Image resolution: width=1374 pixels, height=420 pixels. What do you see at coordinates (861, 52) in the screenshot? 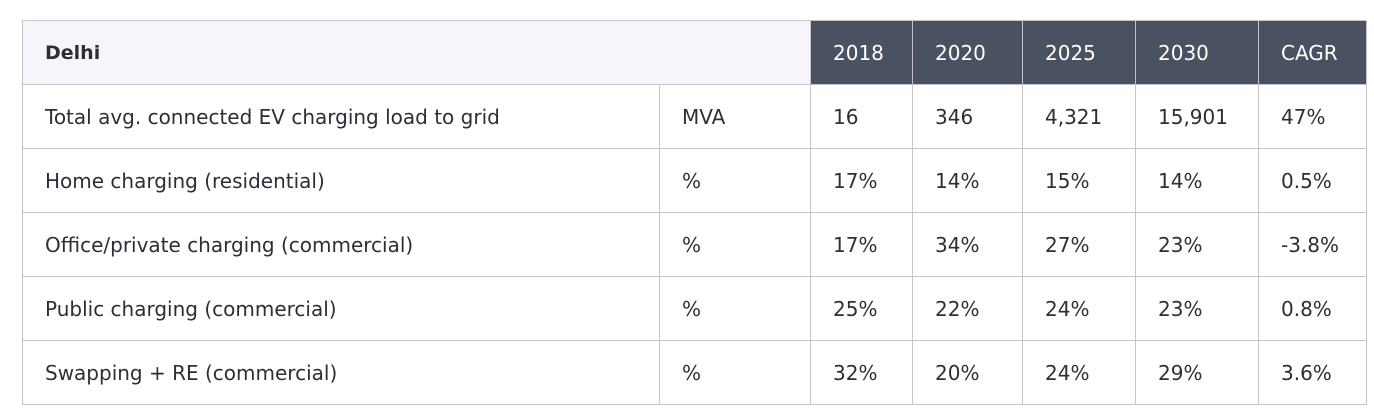
I see `year-header-2018: 2018` at bounding box center [861, 52].